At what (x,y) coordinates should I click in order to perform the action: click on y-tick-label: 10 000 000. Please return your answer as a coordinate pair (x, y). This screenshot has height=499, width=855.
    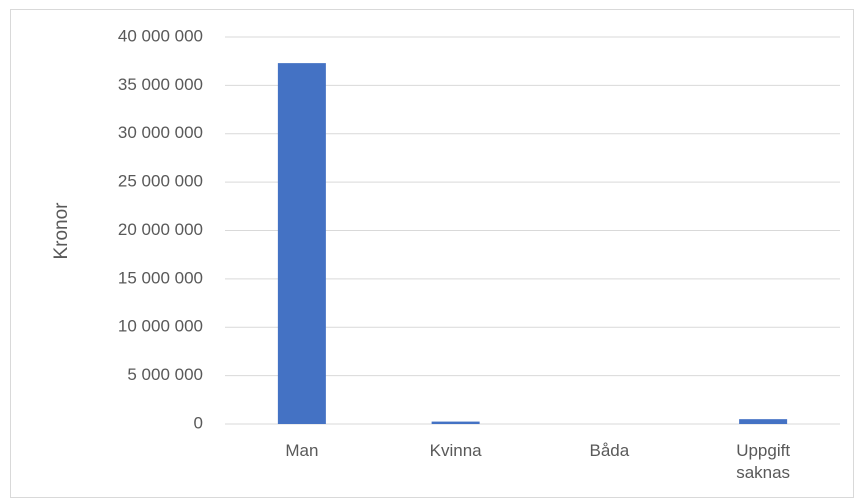
    Looking at the image, I should click on (160, 326).